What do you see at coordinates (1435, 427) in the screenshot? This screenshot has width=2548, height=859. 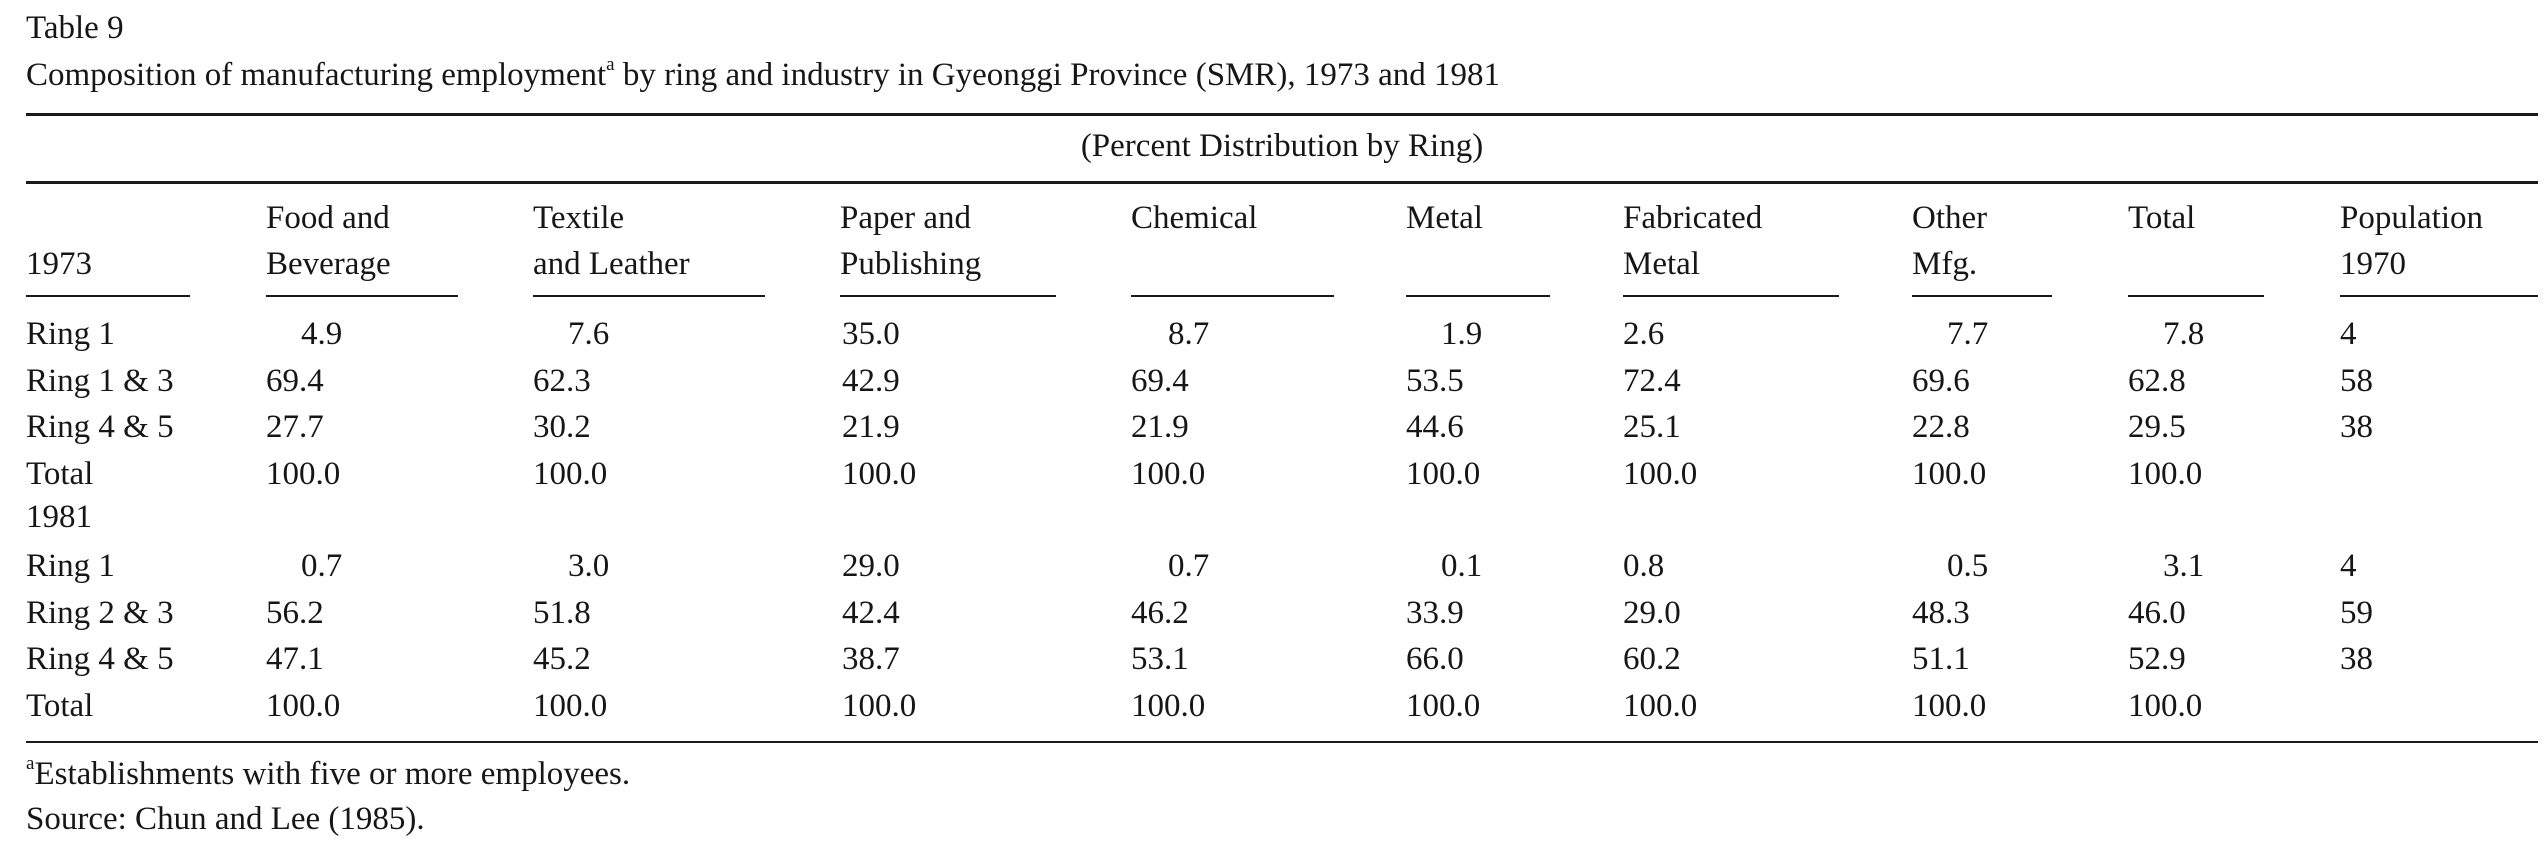 I see `table-cell: 44.6` at bounding box center [1435, 427].